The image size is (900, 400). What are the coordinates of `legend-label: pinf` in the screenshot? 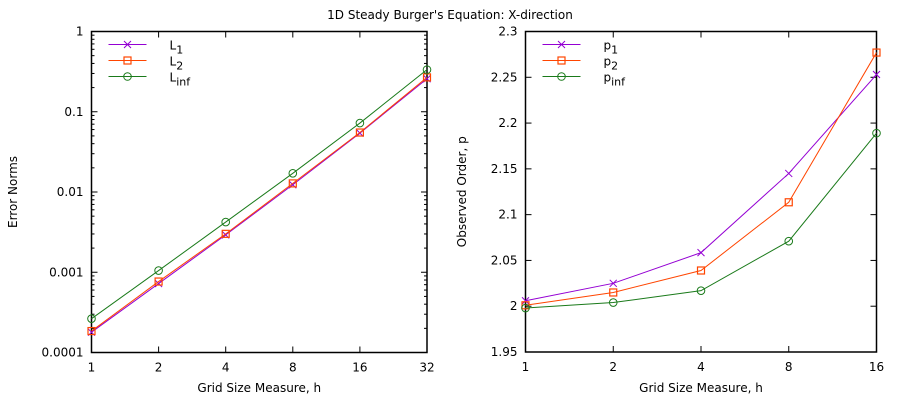 It's located at (615, 80).